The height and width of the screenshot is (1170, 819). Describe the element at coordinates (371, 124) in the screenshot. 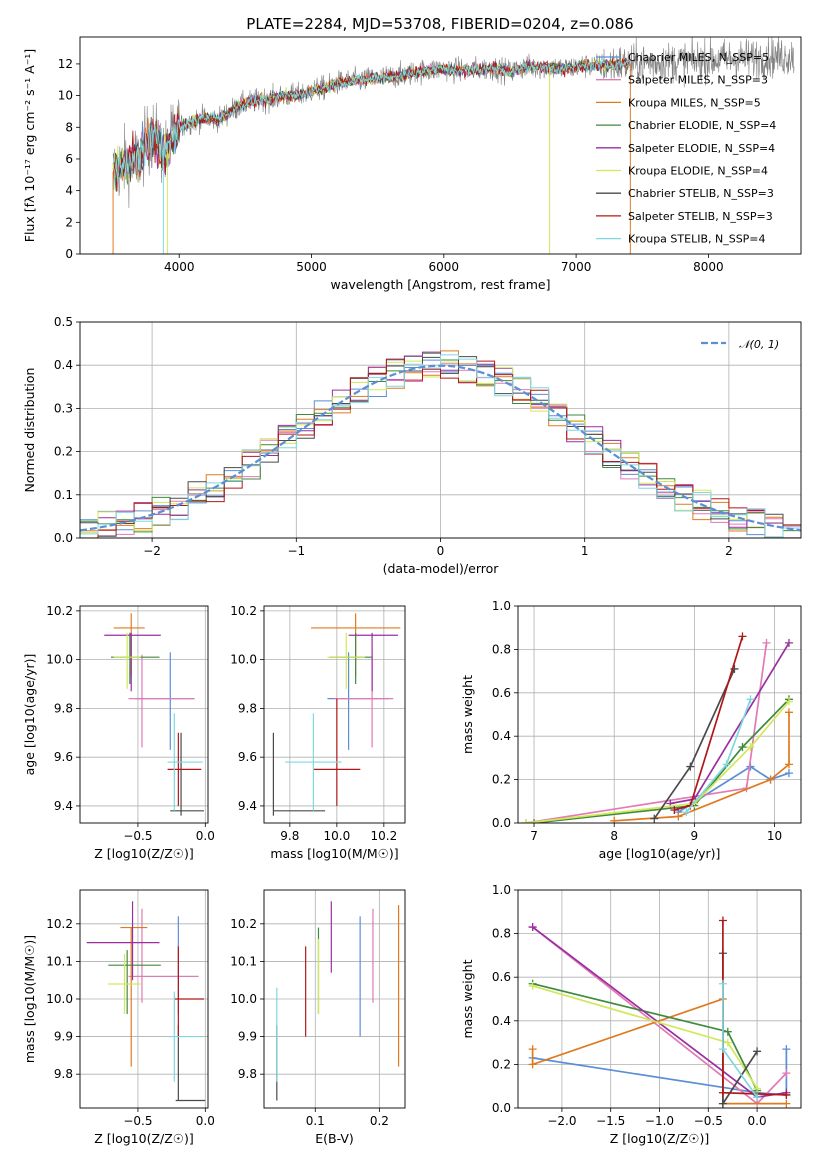

I see `spectrum-model-line-kroupa_stelib` at that location.